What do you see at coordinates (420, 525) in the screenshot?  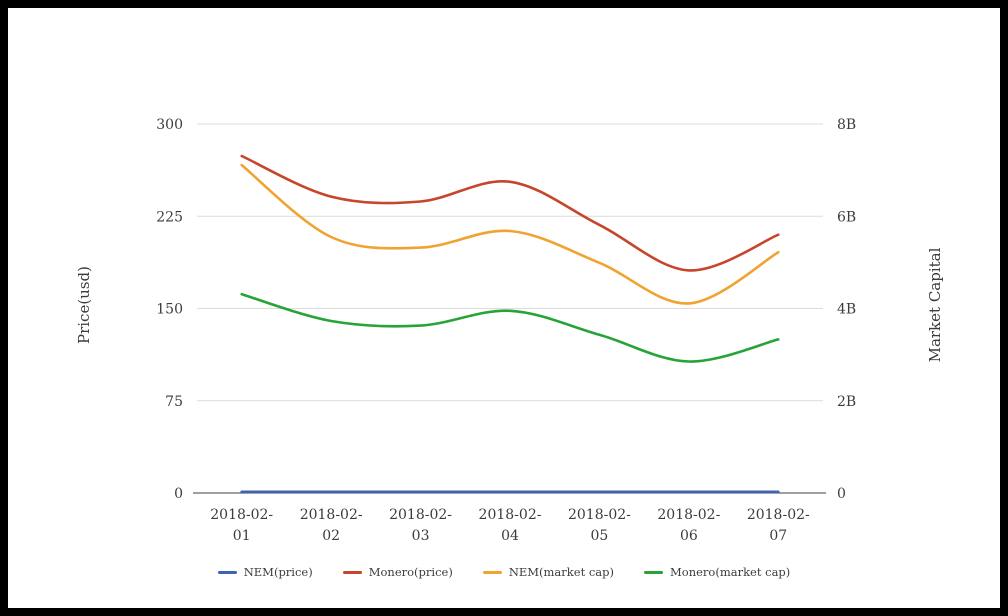 I see `x-tick-label: 2018-02-03` at bounding box center [420, 525].